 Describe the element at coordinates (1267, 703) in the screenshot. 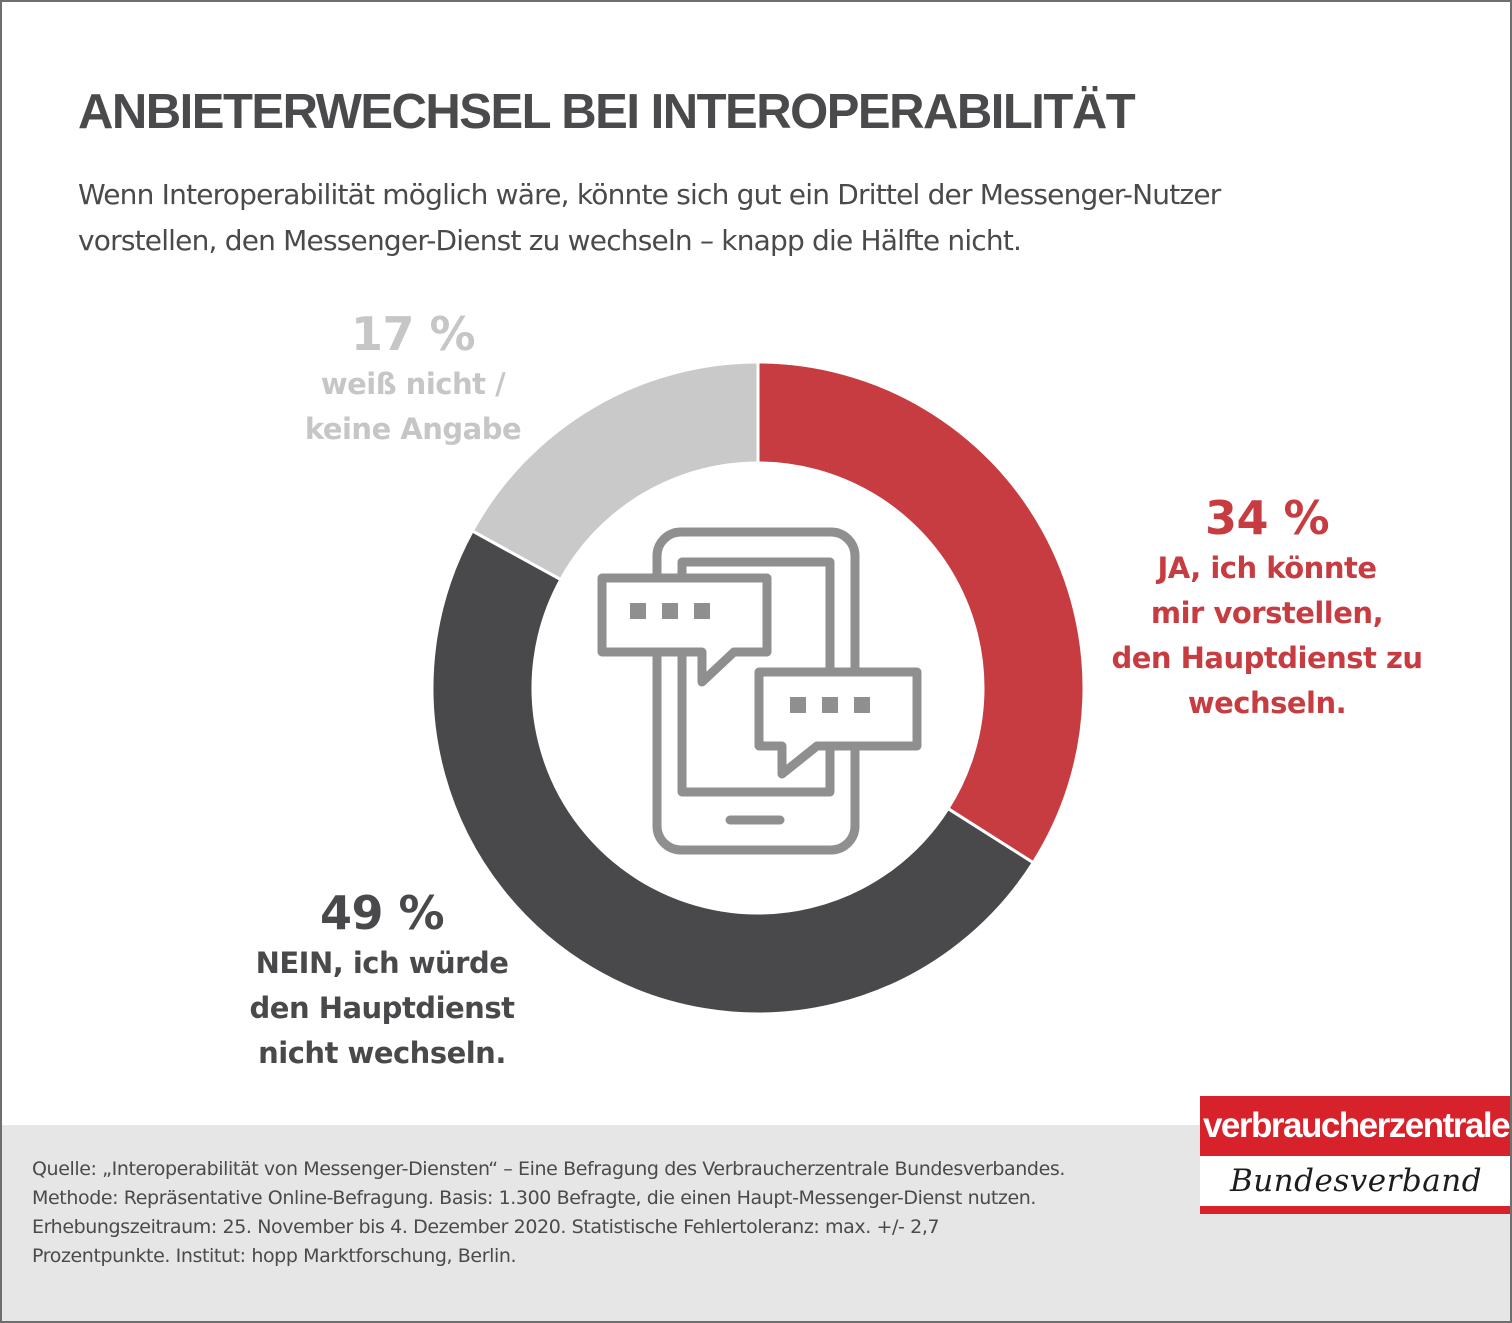

I see `label-line: wechseln.` at that location.